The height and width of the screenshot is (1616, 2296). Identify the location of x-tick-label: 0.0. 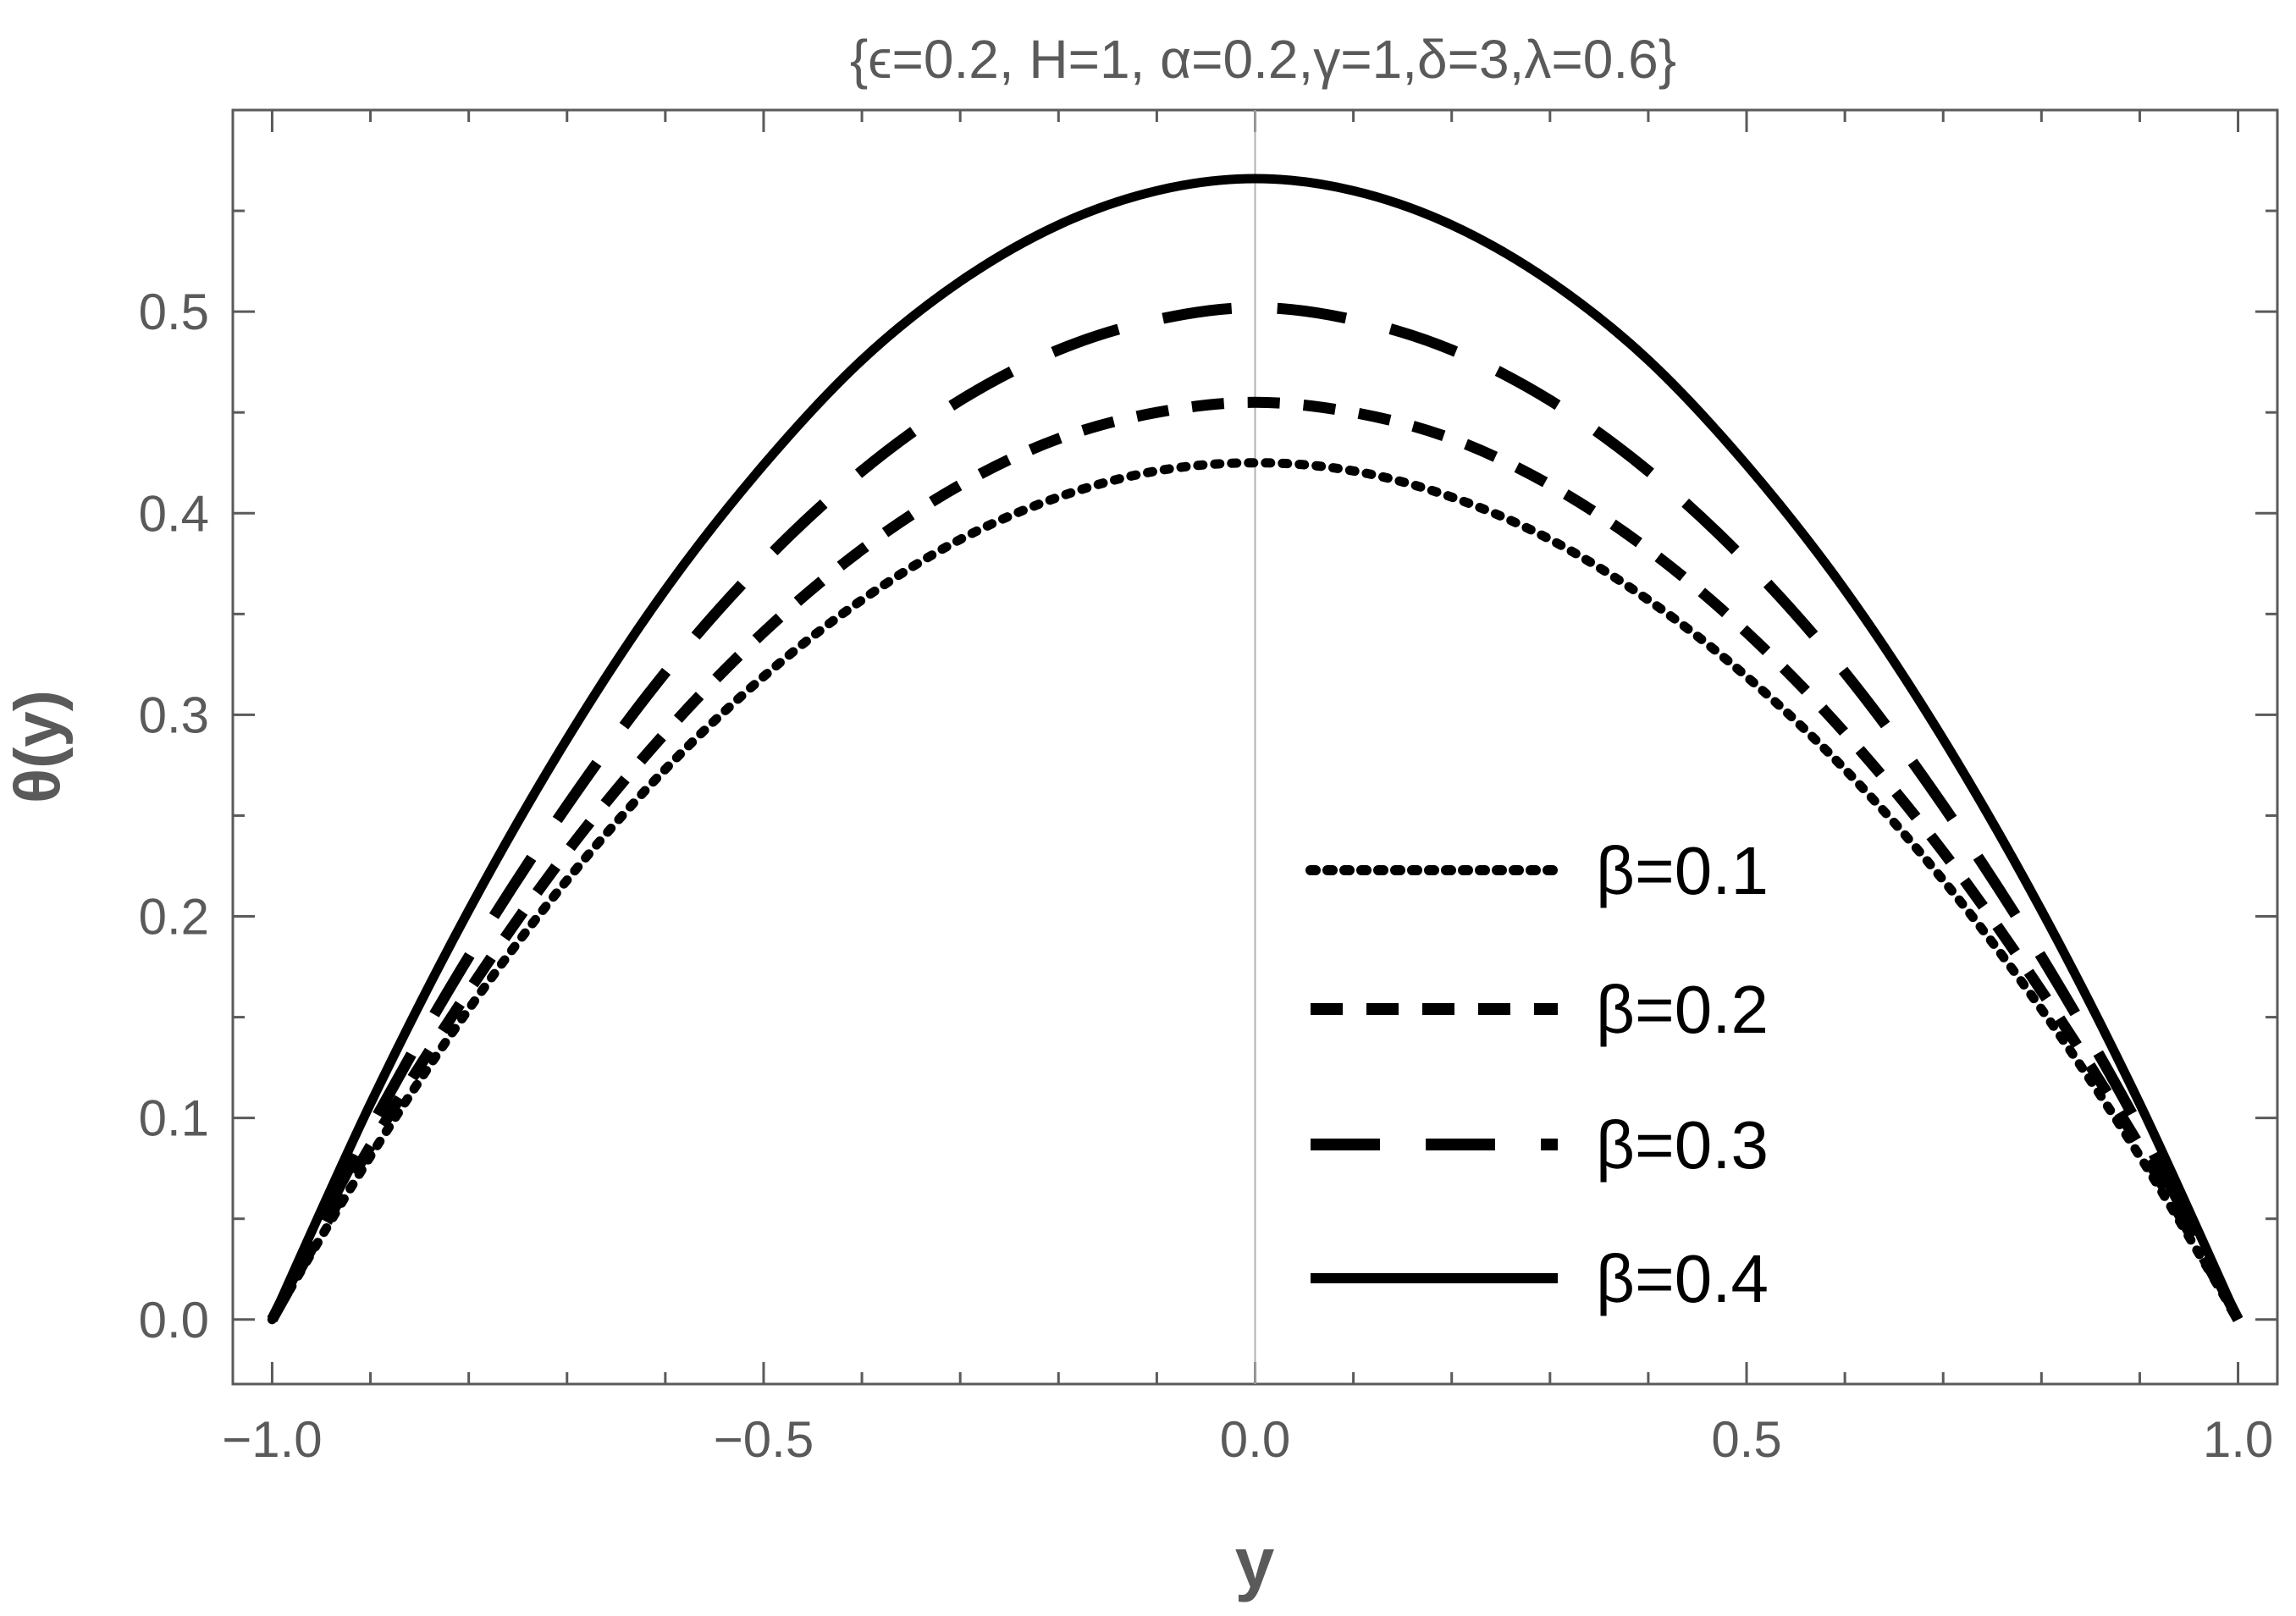
(1255, 1440).